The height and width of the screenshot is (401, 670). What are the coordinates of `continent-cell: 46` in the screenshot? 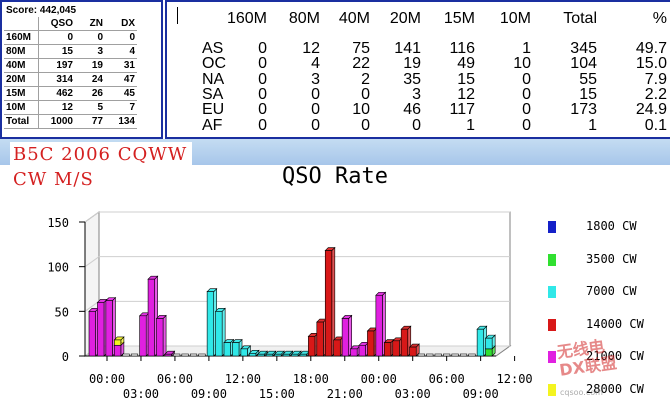 It's located at (412, 110).